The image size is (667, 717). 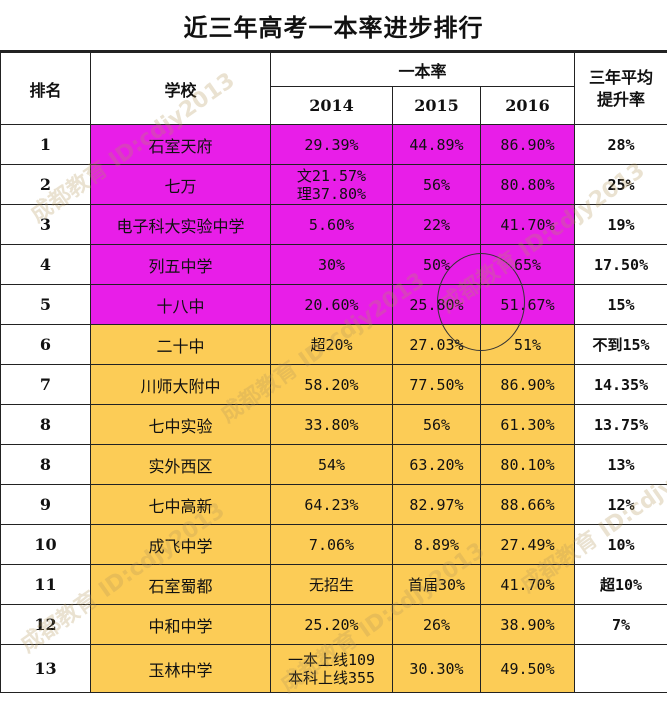 What do you see at coordinates (527, 464) in the screenshot?
I see `rate-2016-cell: 80.10%` at bounding box center [527, 464].